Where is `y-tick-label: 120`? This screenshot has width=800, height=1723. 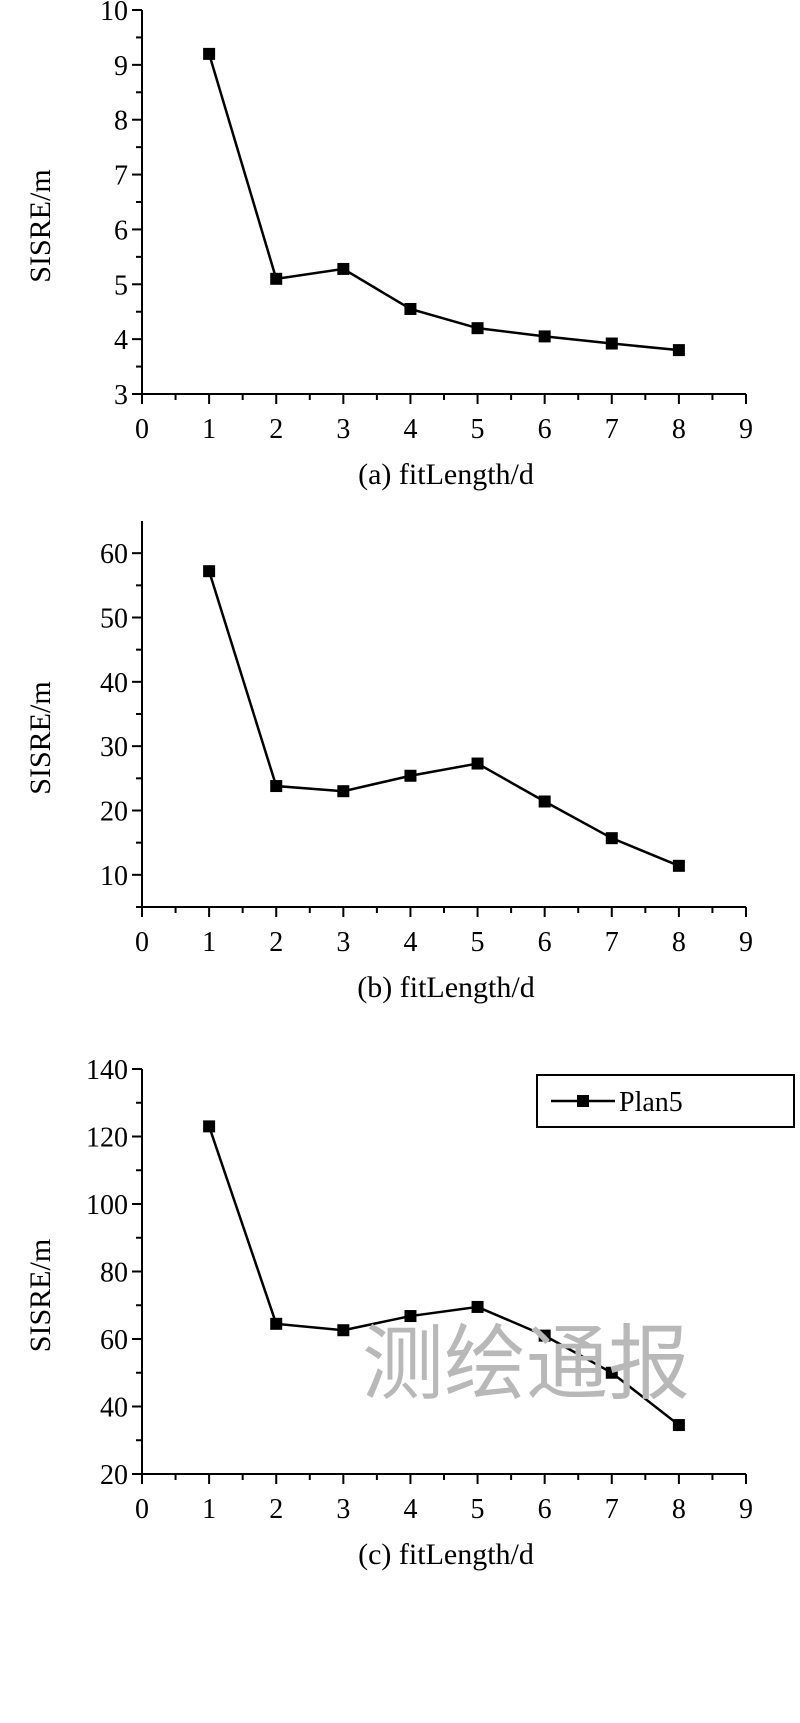 y-tick-label: 120 is located at coordinates (107, 1138).